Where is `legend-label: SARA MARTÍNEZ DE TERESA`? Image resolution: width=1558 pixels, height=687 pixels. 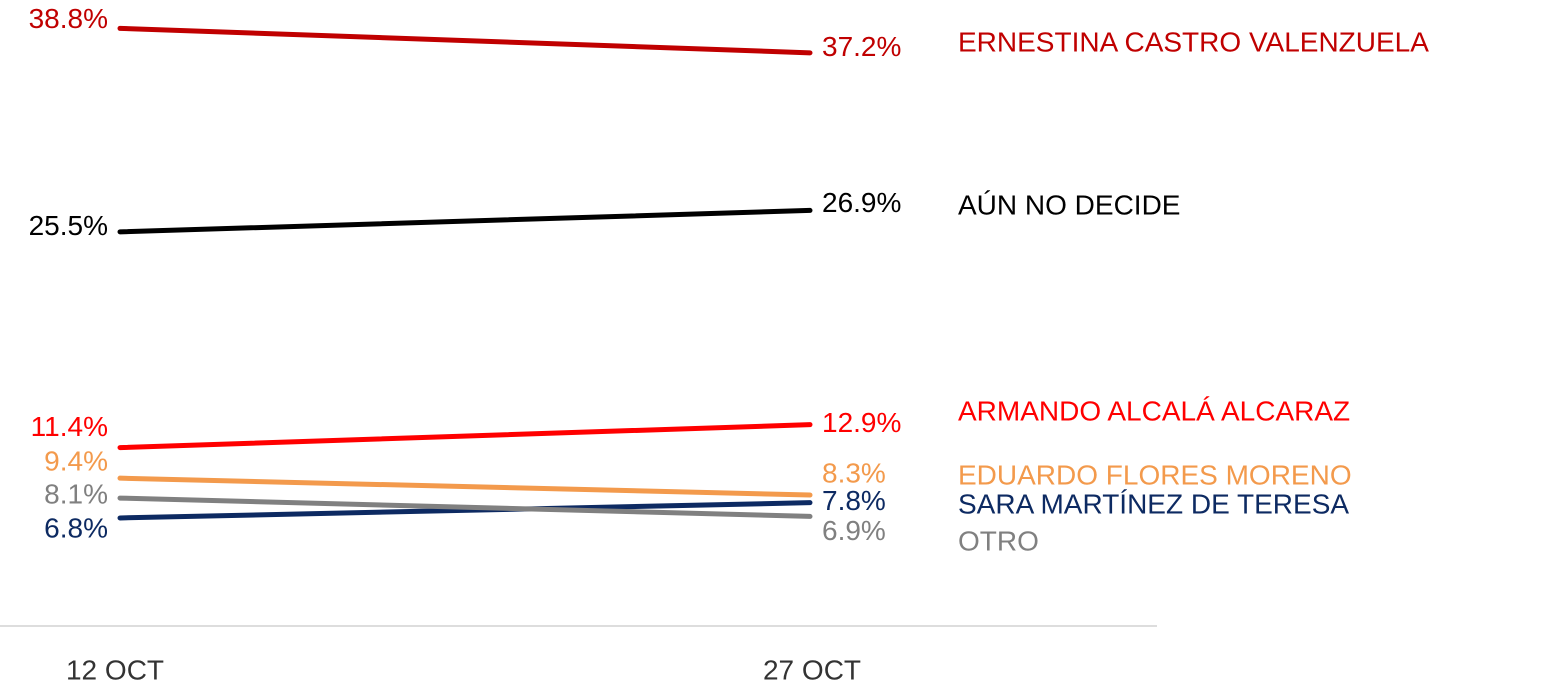
legend-label: SARA MARTÍNEZ DE TERESA is located at coordinates (1153, 503).